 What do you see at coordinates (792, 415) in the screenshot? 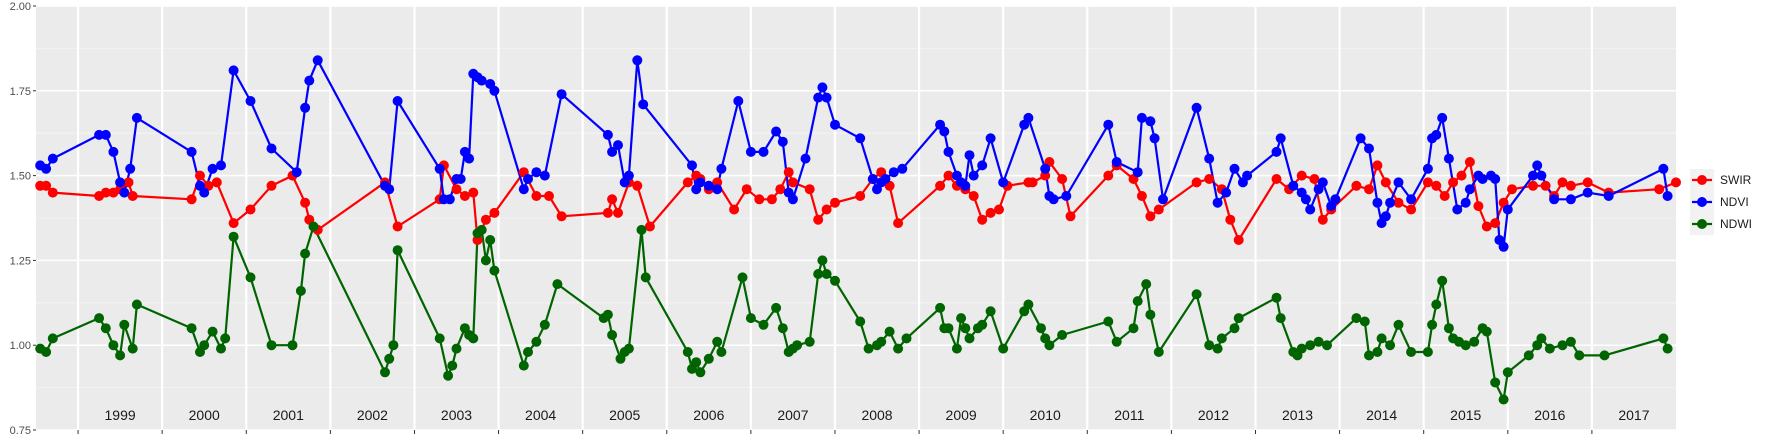
I see `year-label: 2007` at bounding box center [792, 415].